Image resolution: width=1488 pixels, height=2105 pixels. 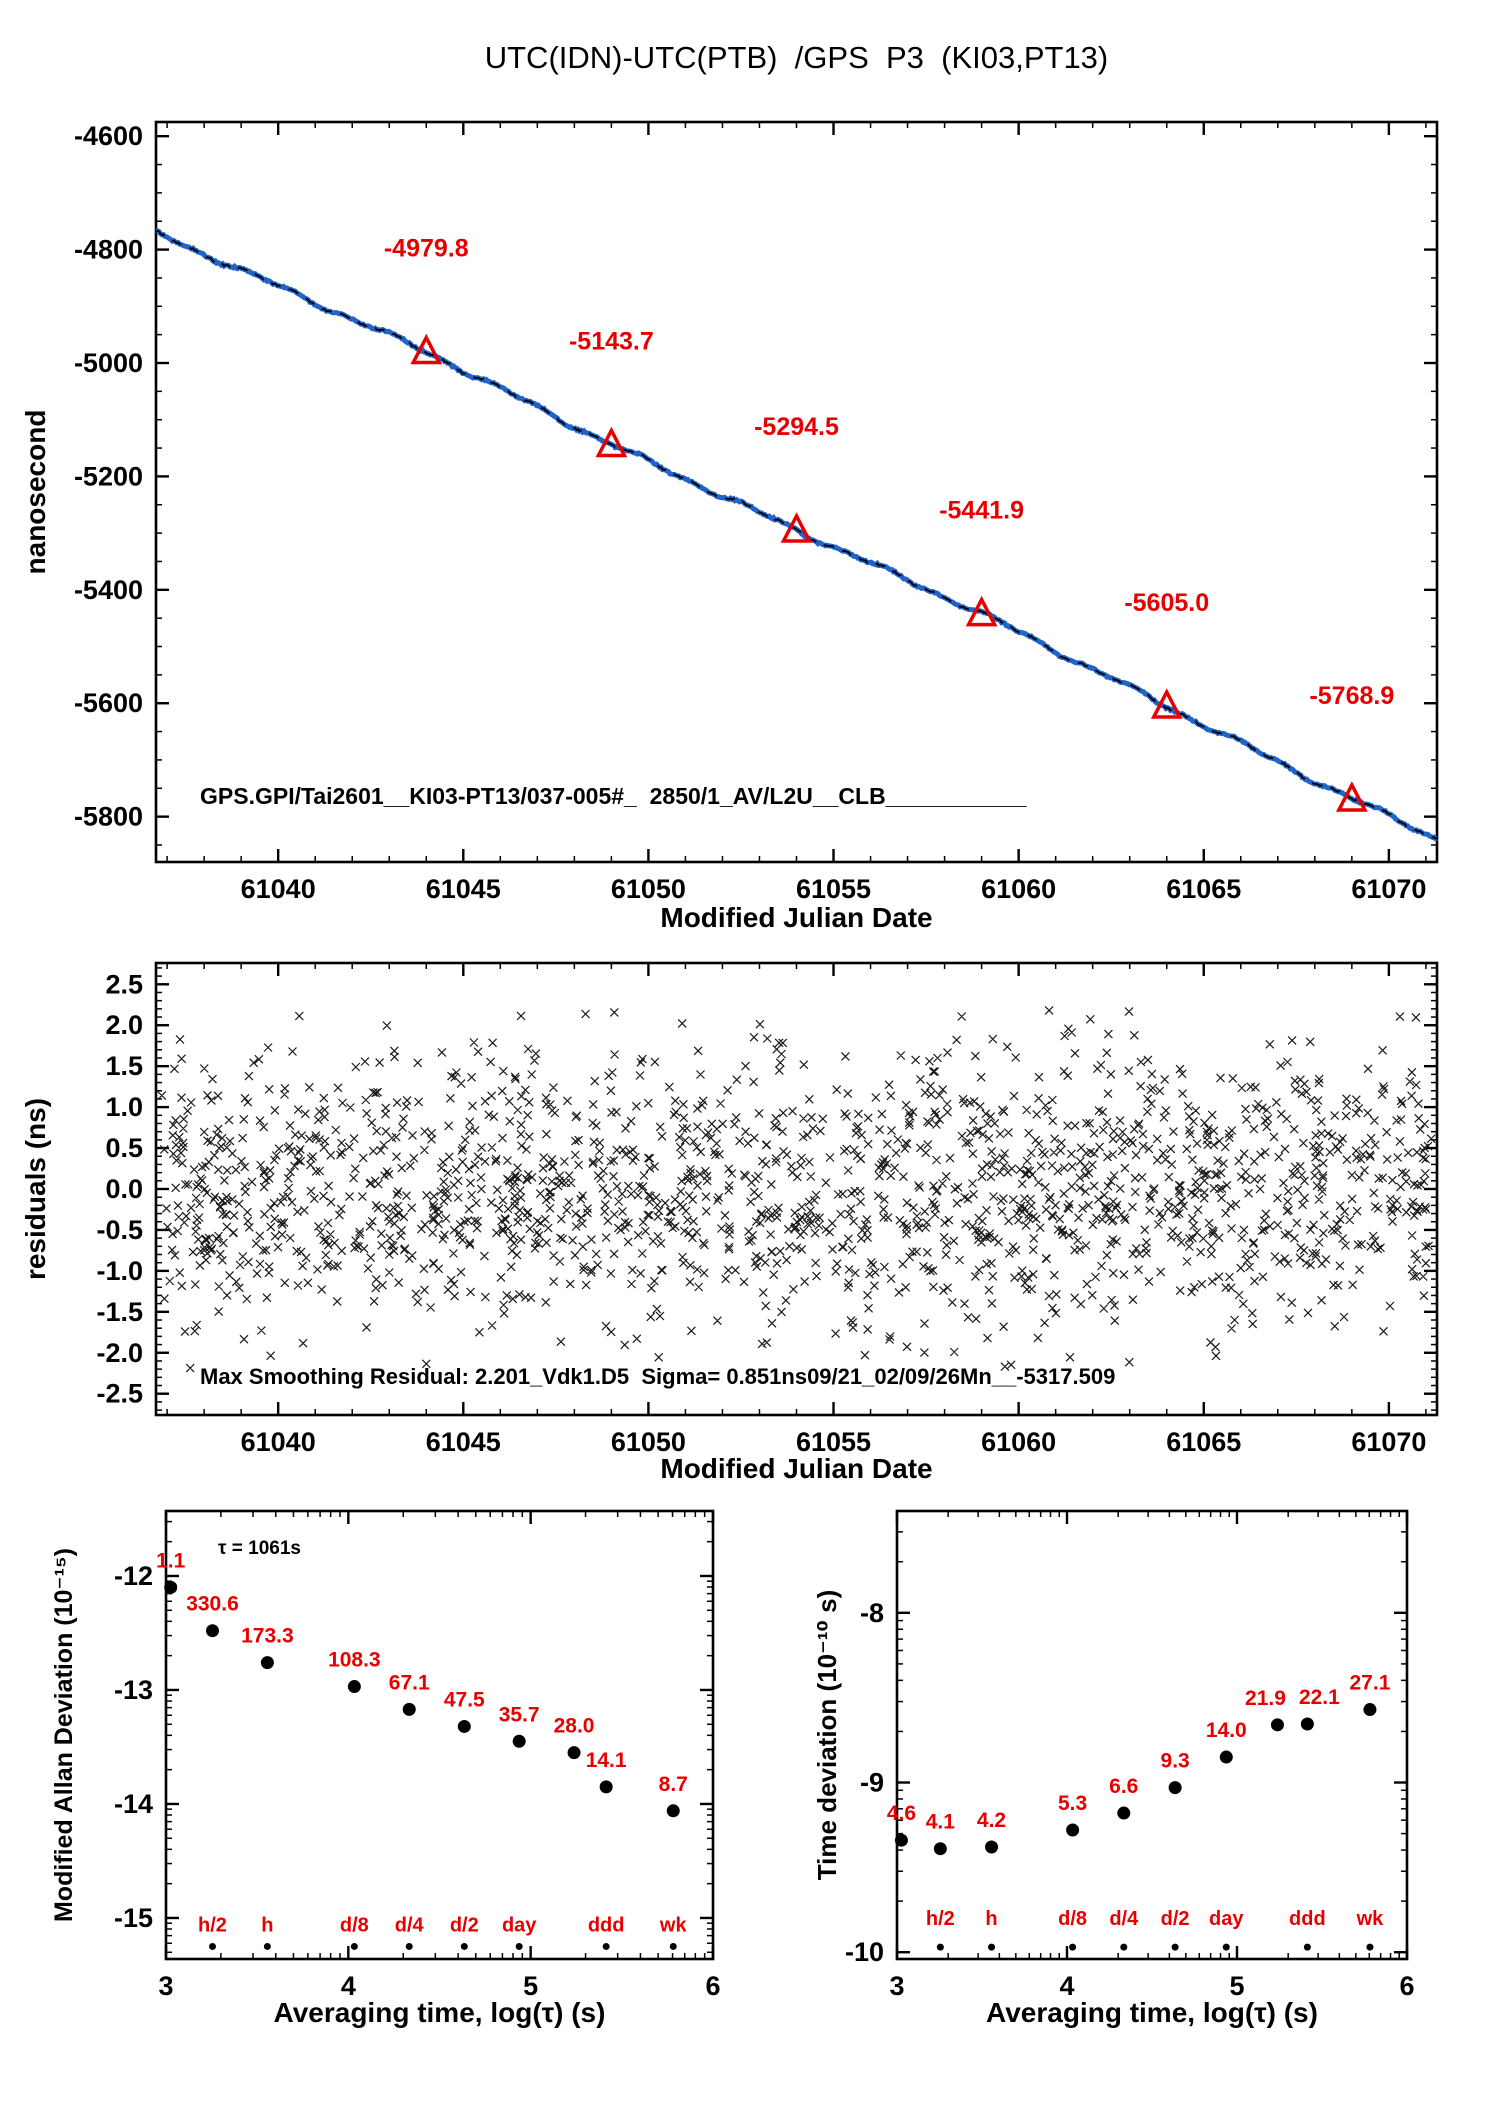 I want to click on mdev-ylabel: Modified Allan Deviation (10⁻¹⁵), so click(x=64, y=1735).